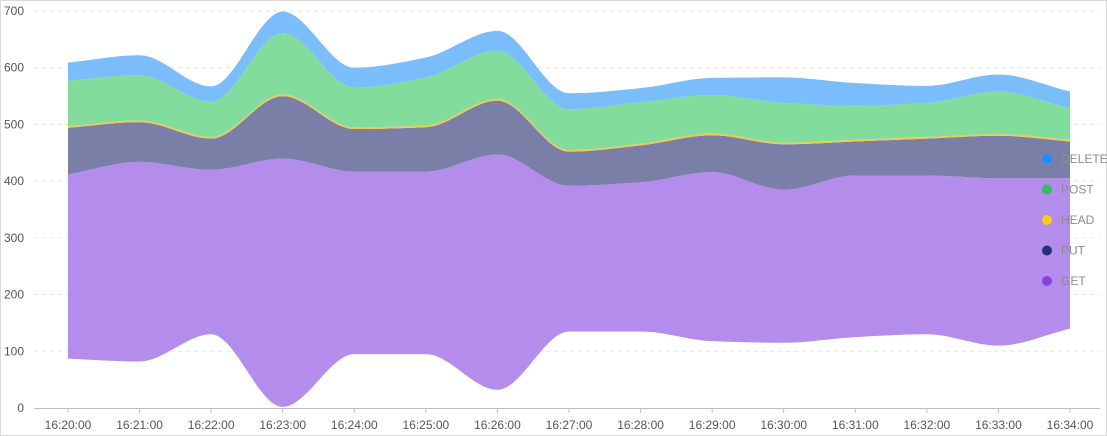 The height and width of the screenshot is (436, 1107). I want to click on x-tick-label: 16:25:00, so click(425, 425).